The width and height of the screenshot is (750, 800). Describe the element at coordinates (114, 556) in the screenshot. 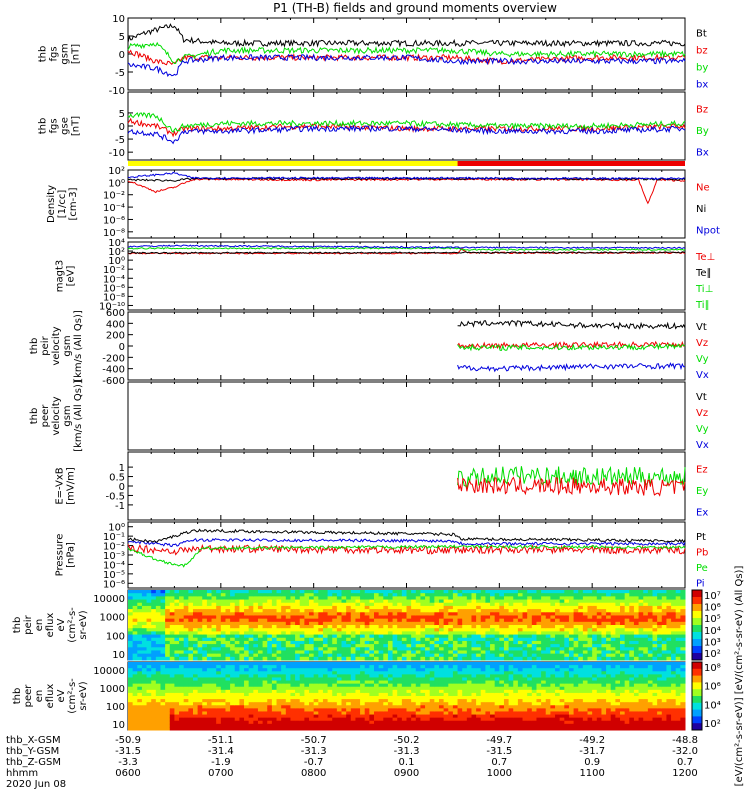

I see `y-tick-label: 10⁻³` at that location.